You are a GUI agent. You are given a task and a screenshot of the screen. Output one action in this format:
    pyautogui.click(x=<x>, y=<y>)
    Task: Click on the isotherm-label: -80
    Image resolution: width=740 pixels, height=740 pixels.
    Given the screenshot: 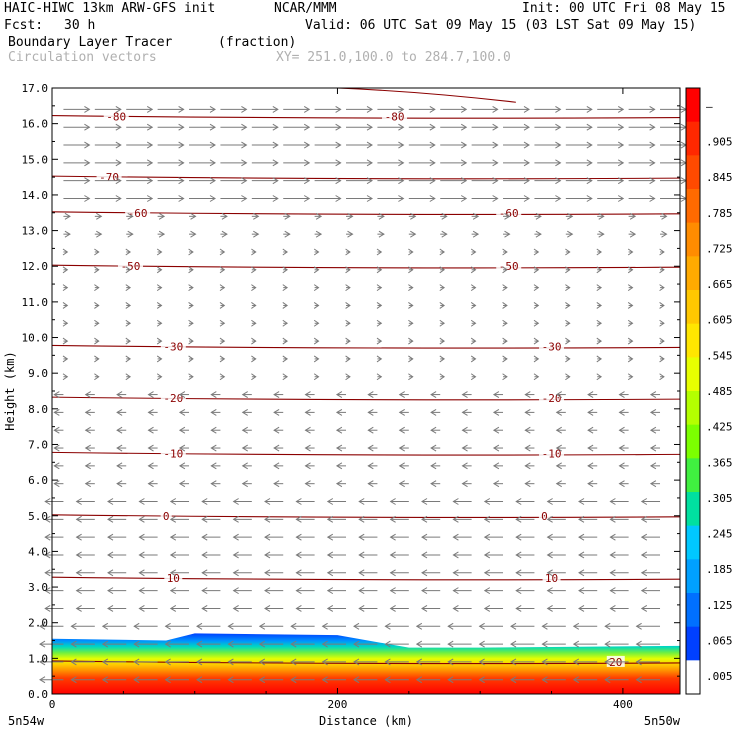 What is the action you would take?
    pyautogui.click(x=395, y=117)
    